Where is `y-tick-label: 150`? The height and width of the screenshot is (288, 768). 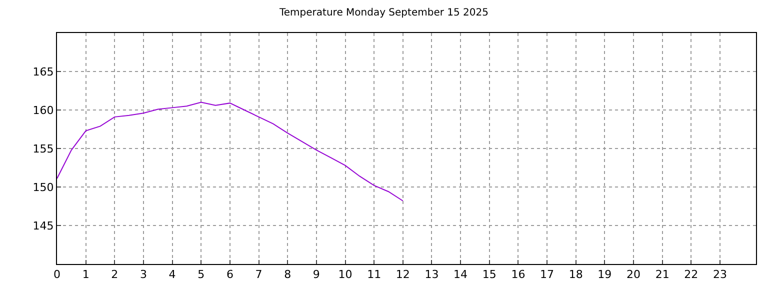 y-tick-label: 150 is located at coordinates (43, 187).